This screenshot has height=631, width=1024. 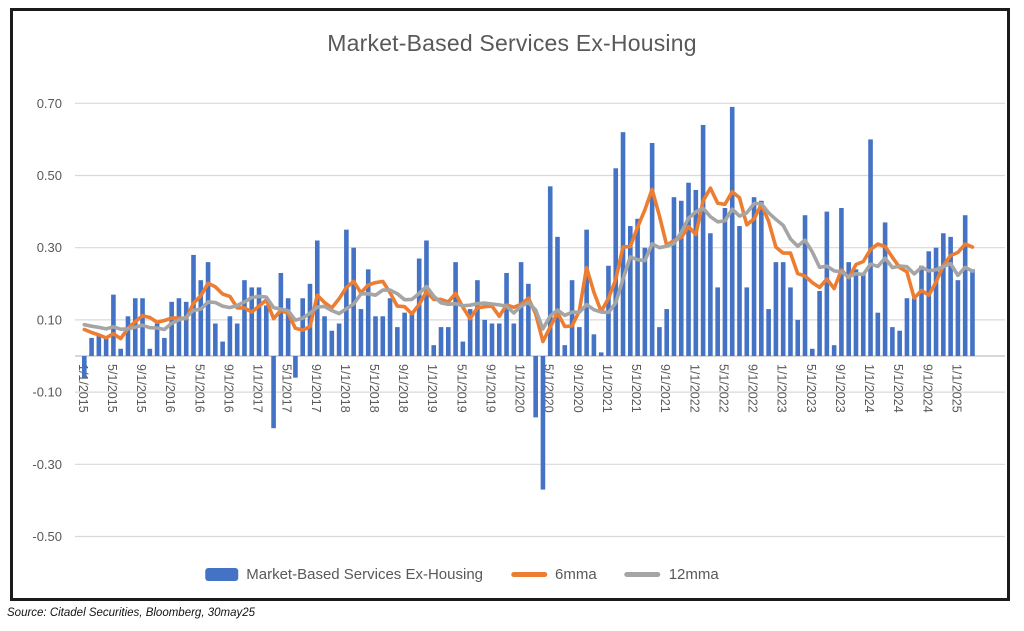 What do you see at coordinates (520, 388) in the screenshot?
I see `svg-text: 1/1/2020` at bounding box center [520, 388].